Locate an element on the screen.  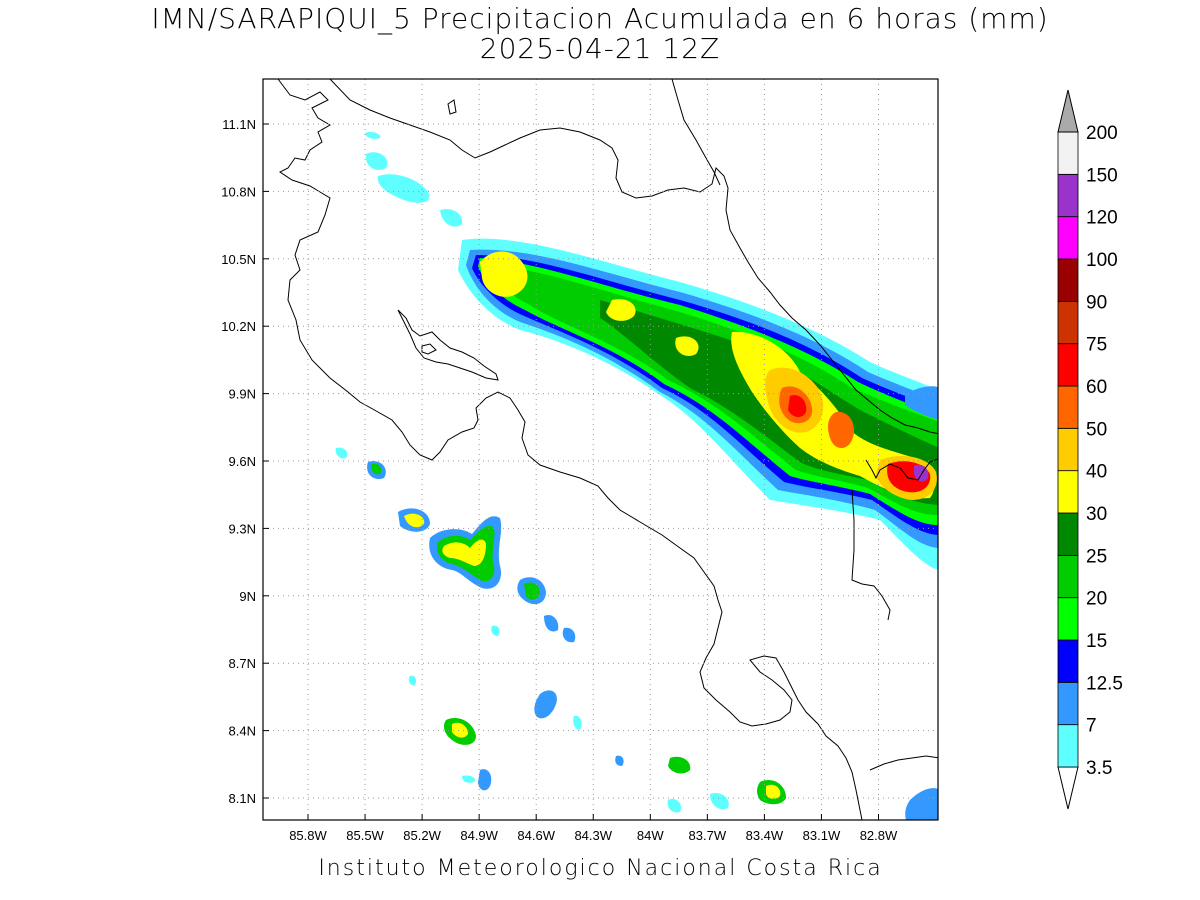
precip-cell-nw2 is located at coordinates (403, 188).